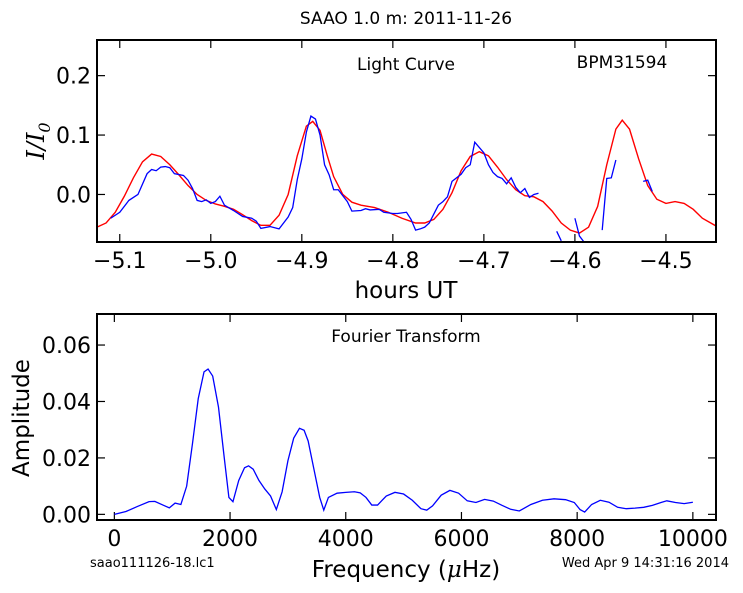 The image size is (743, 593). What do you see at coordinates (481, 570) in the screenshot?
I see `x-axis-label-end: Hz)` at bounding box center [481, 570].